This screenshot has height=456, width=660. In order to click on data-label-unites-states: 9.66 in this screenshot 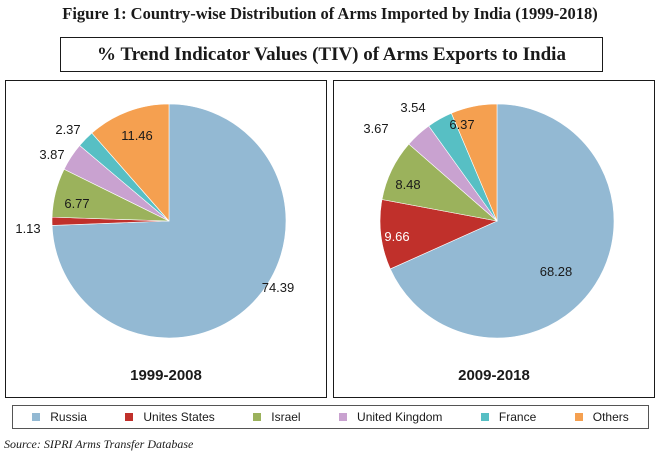, I will do `click(396, 236)`.